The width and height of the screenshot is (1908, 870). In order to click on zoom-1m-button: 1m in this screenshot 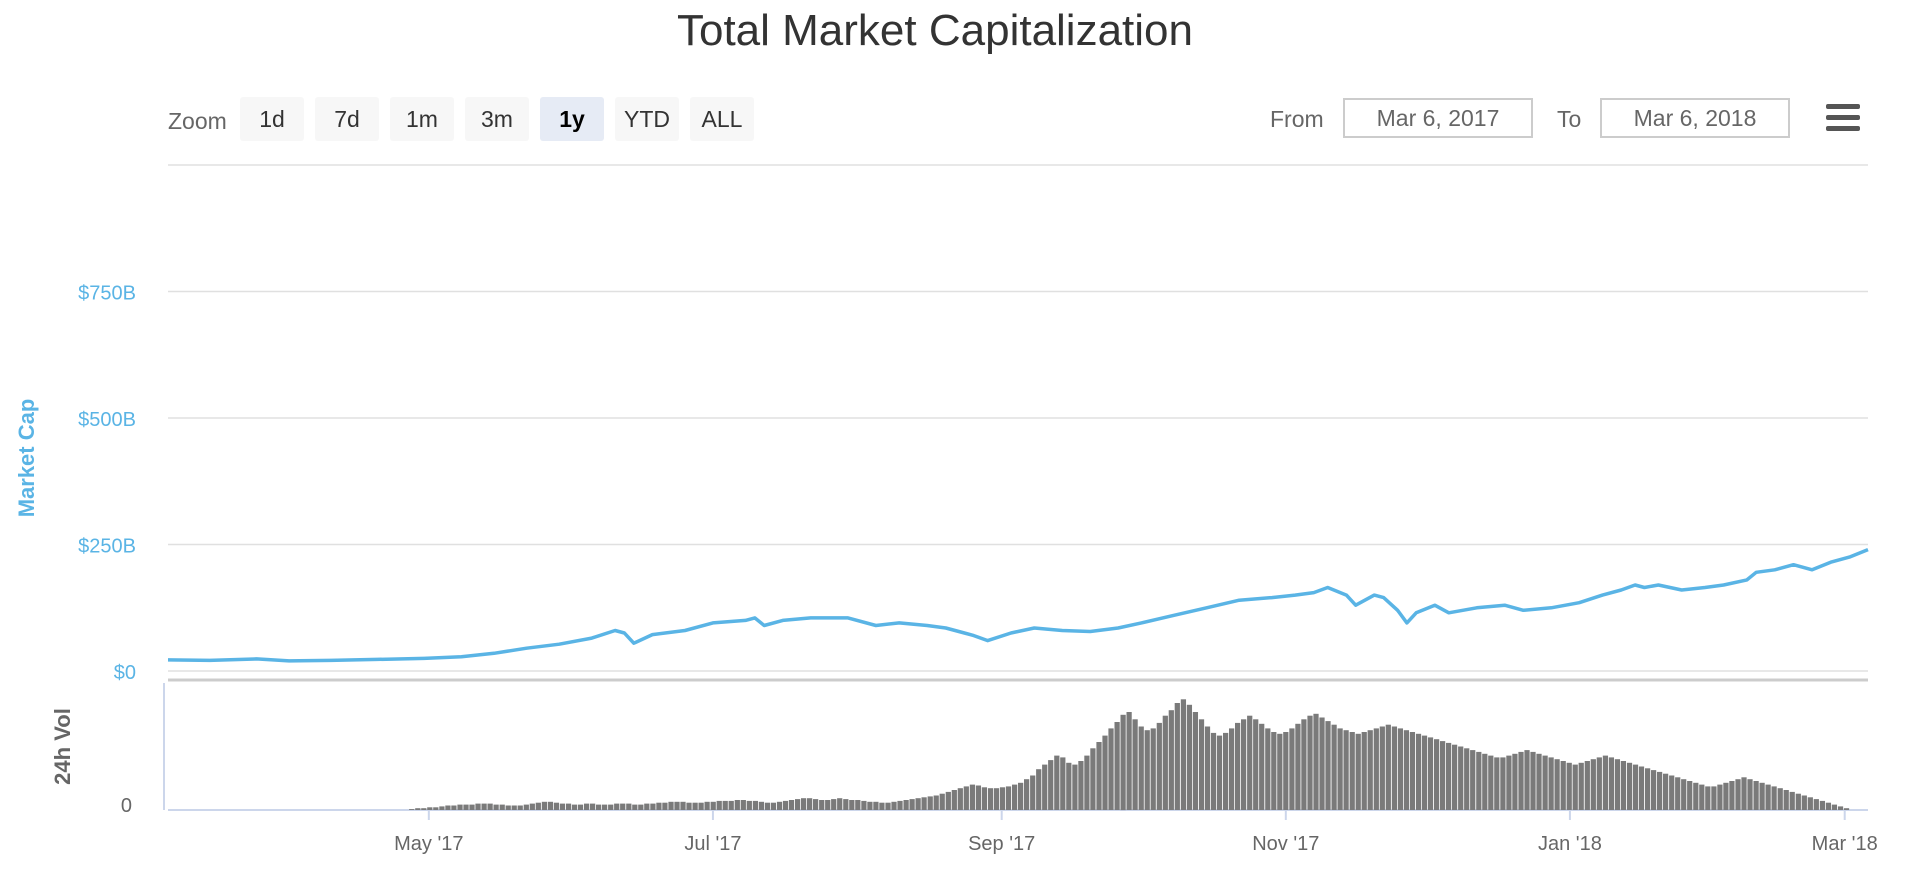, I will do `click(422, 119)`.